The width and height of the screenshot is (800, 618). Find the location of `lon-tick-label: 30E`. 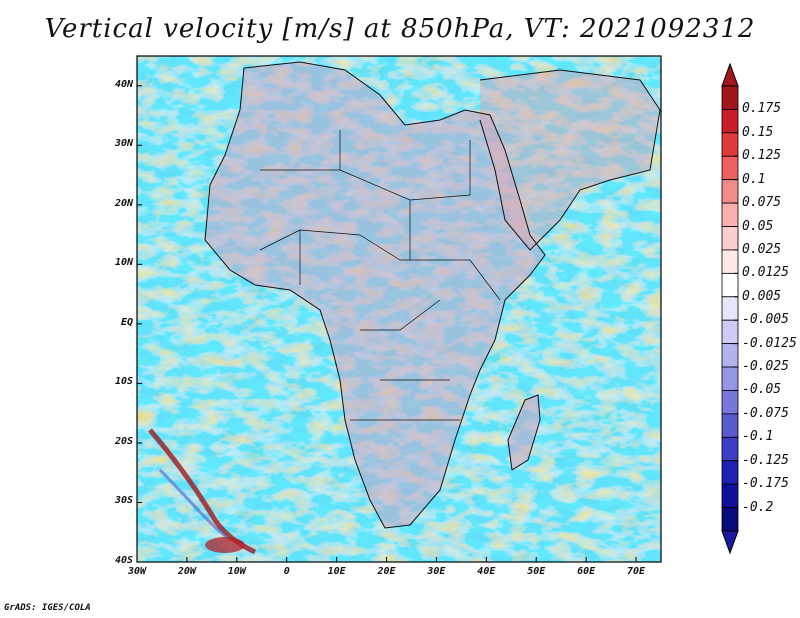

lon-tick-label: 30E is located at coordinates (436, 571).